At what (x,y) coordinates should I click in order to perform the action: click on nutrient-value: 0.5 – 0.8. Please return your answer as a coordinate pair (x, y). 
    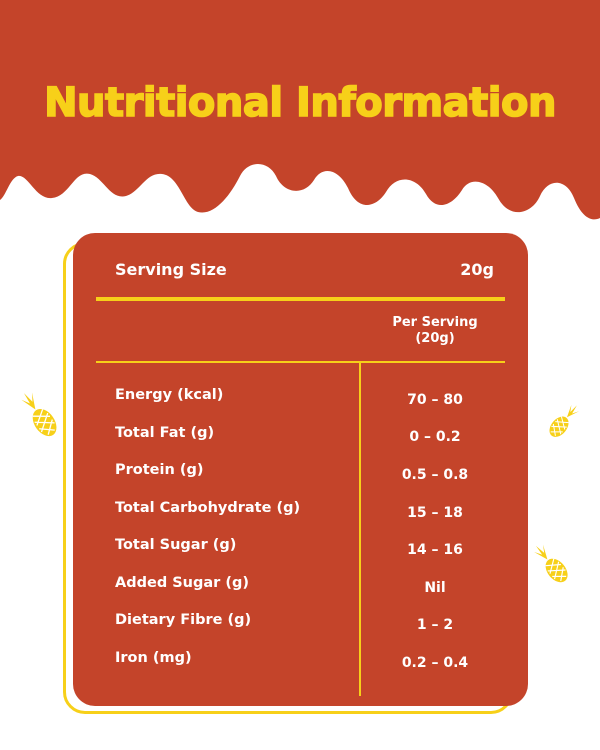
    Looking at the image, I should click on (435, 475).